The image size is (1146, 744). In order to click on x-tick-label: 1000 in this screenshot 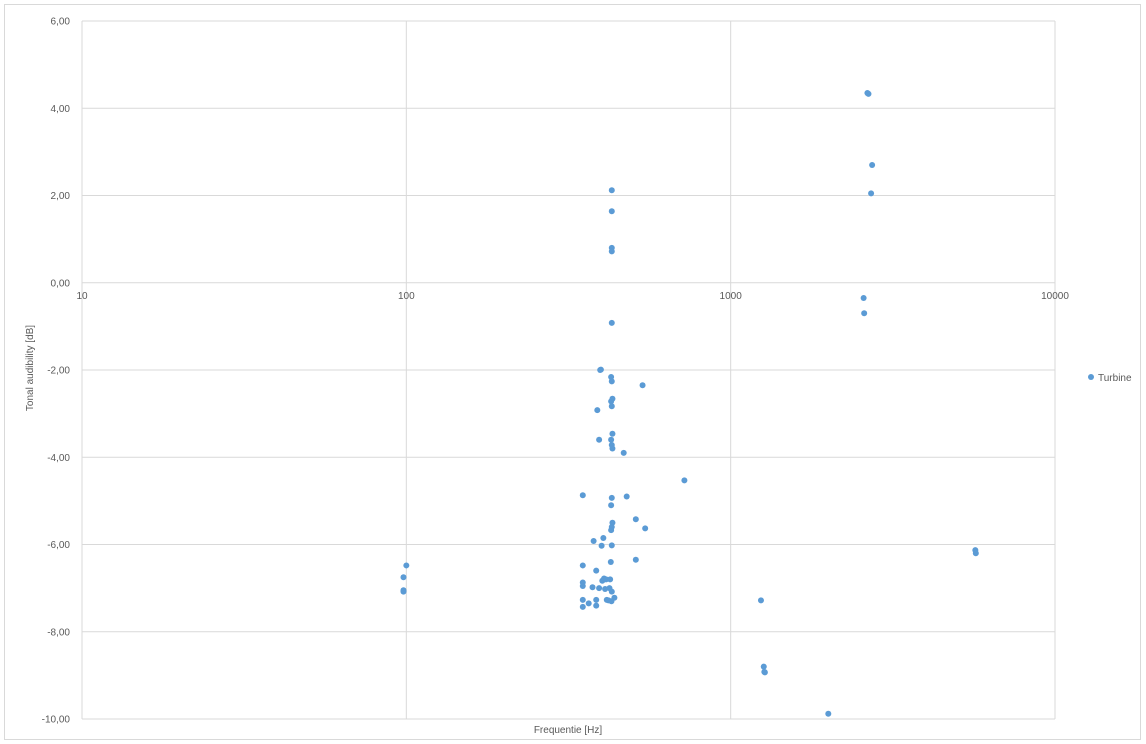, I will do `click(731, 296)`.